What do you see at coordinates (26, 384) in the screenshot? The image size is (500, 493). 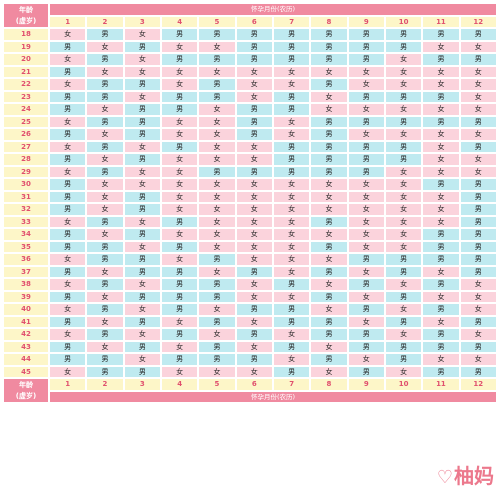 I see `footer-corner-line1: 年龄` at bounding box center [26, 384].